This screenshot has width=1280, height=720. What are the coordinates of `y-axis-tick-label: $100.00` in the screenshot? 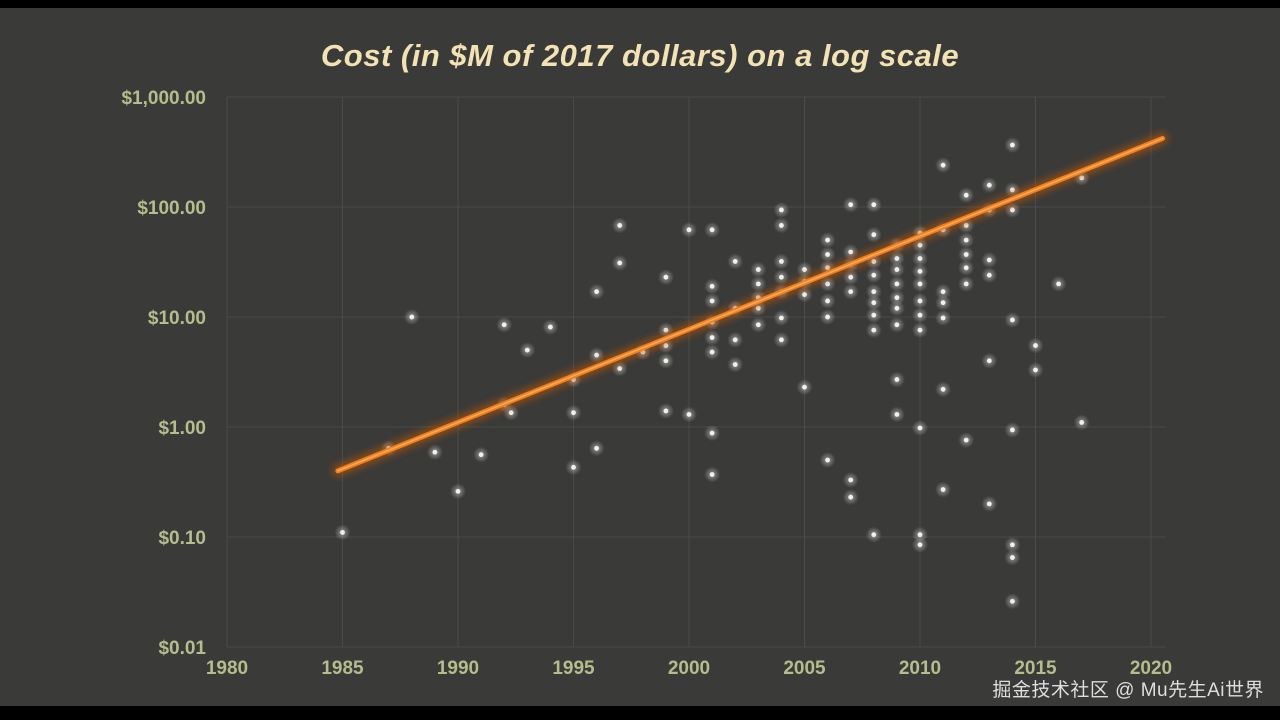 It's located at (171, 208).